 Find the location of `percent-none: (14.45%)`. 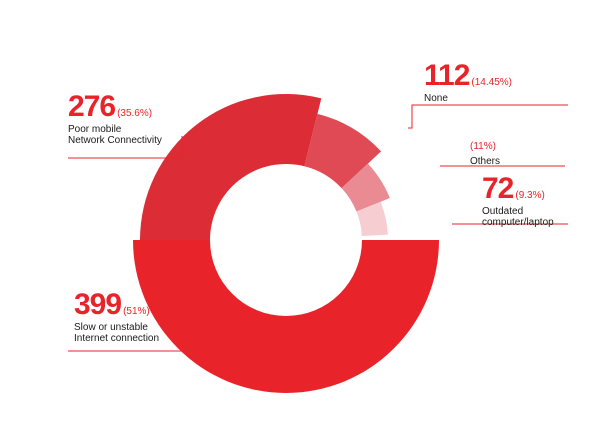

percent-none: (14.45%) is located at coordinates (491, 82).